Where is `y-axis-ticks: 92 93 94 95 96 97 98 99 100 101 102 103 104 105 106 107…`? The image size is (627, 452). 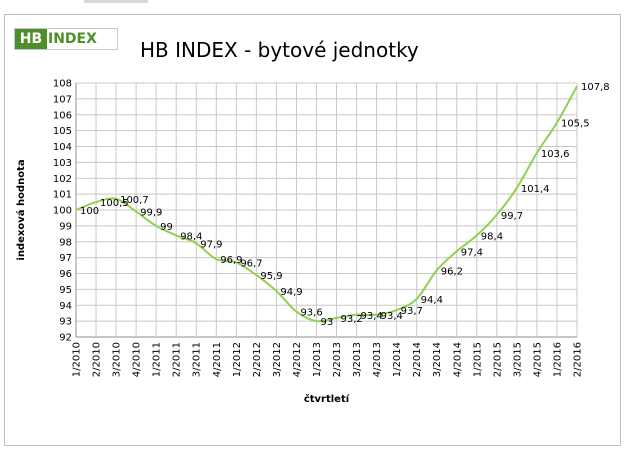 y-axis-ticks: 92 93 94 95 96 97 98 99 100 101 102 103 104 105 106 107… is located at coordinates (62, 211).